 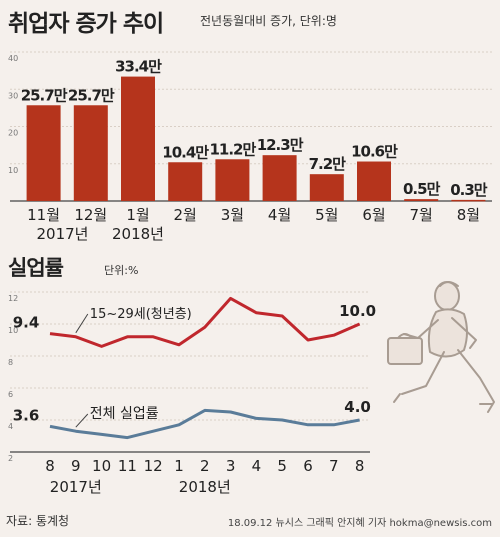 What do you see at coordinates (421, 215) in the screenshot?
I see `x-tick-label: 7월` at bounding box center [421, 215].